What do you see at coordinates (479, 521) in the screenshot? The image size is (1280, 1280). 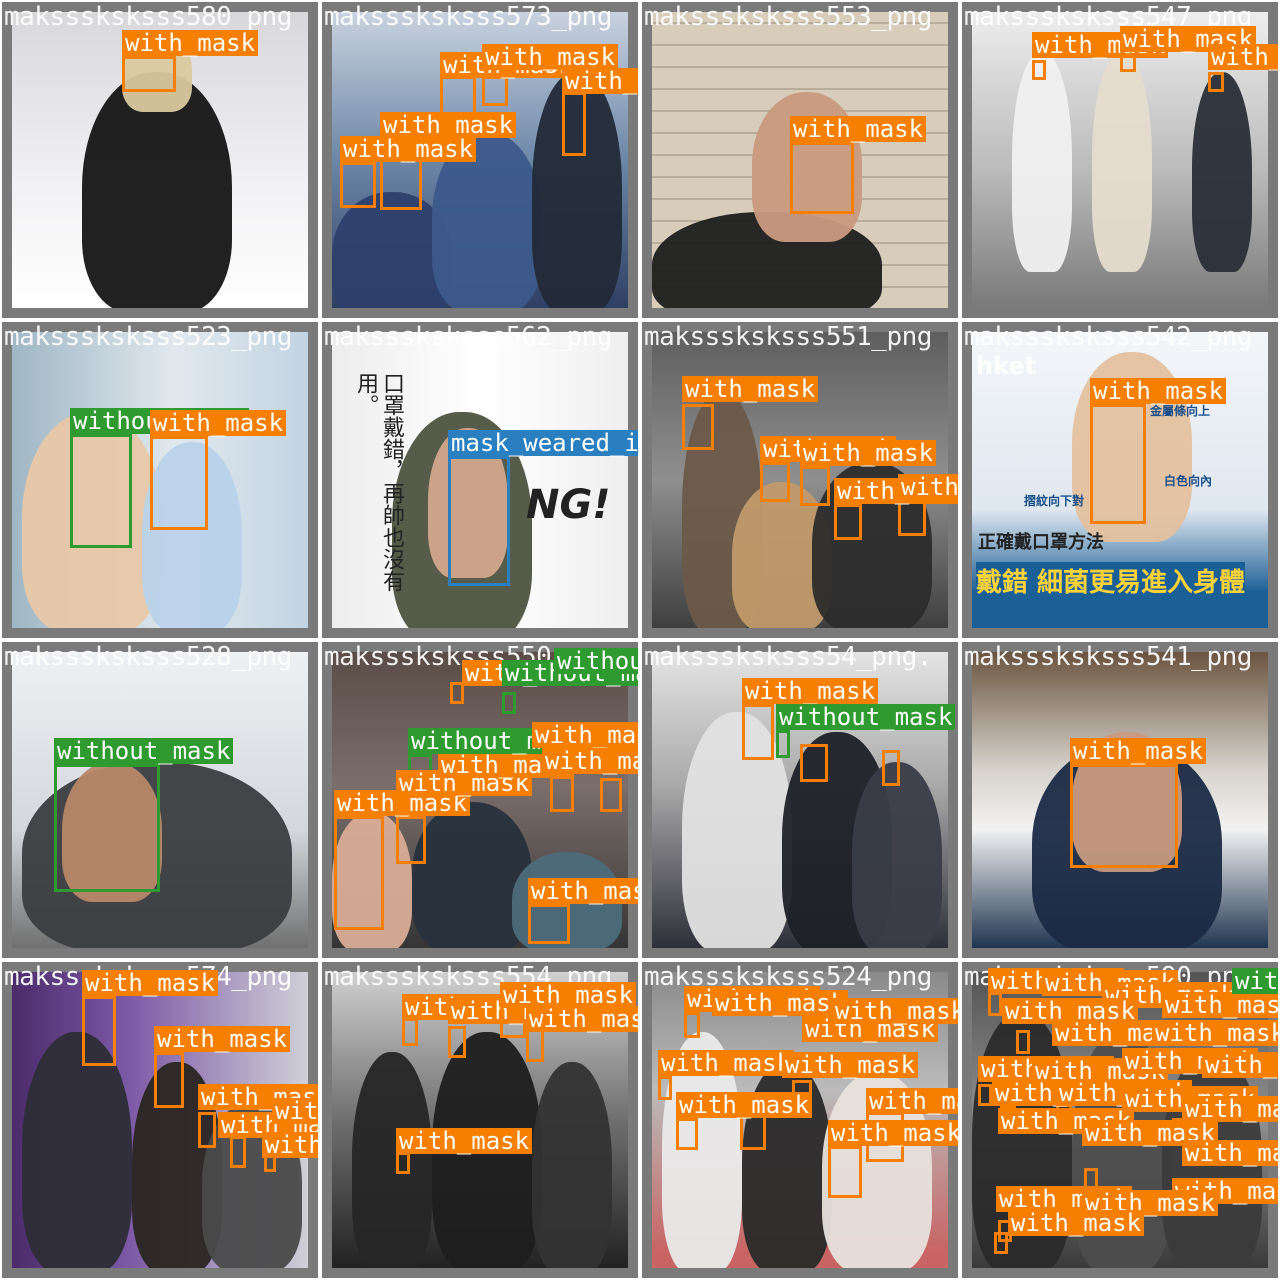 I see `detection-box-mask-weared-incorrect` at bounding box center [479, 521].